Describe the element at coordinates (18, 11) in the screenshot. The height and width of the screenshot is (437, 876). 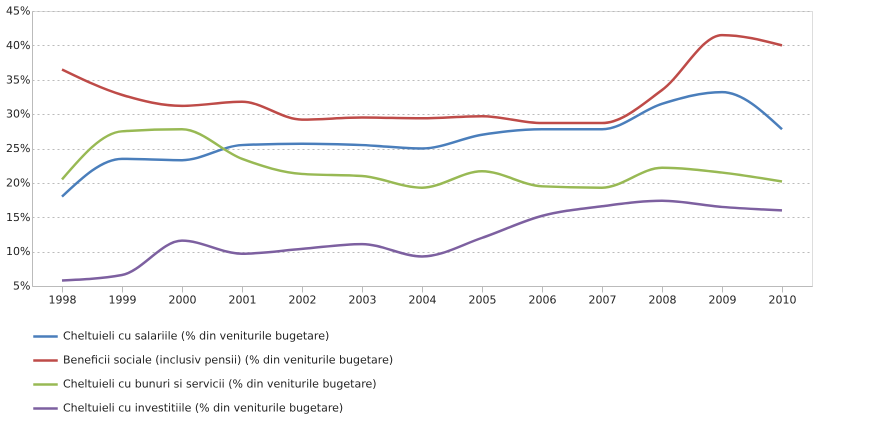
I see `y-tick-label: 45%` at that location.